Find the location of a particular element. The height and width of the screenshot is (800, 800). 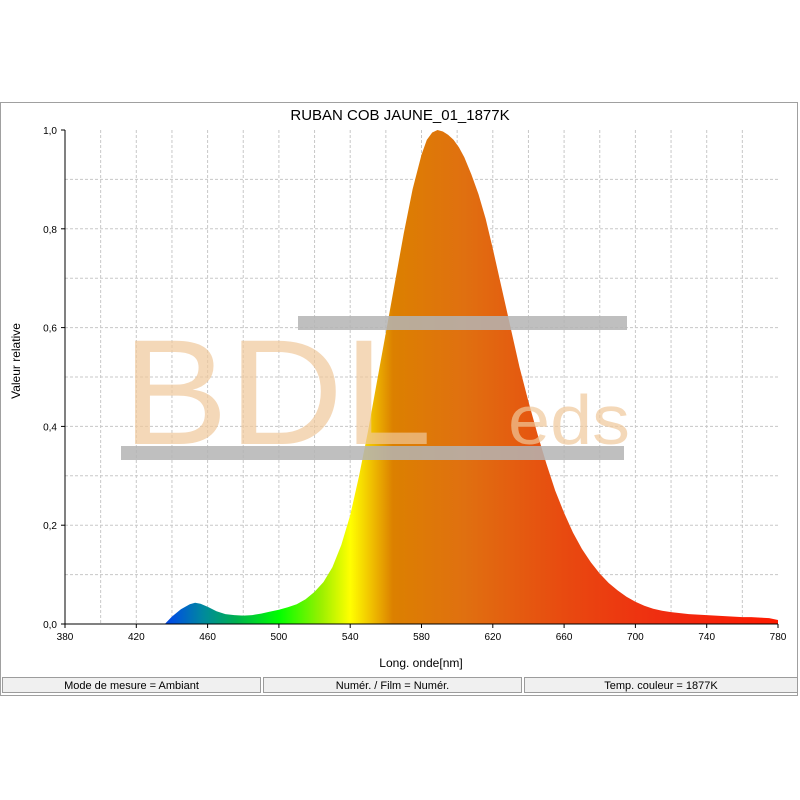

x-axis-label: Long. onde[nm] is located at coordinates (420, 663).